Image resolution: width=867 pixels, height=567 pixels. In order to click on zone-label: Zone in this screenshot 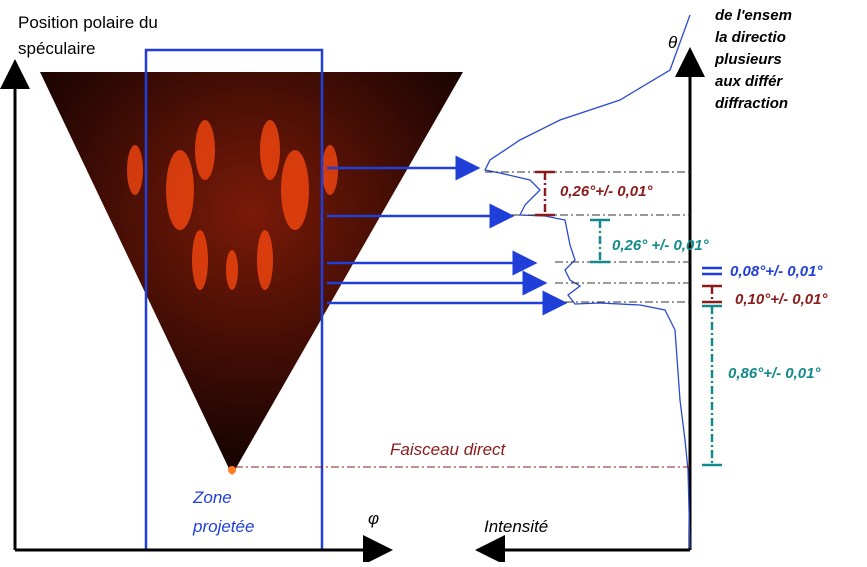, I will do `click(212, 497)`.